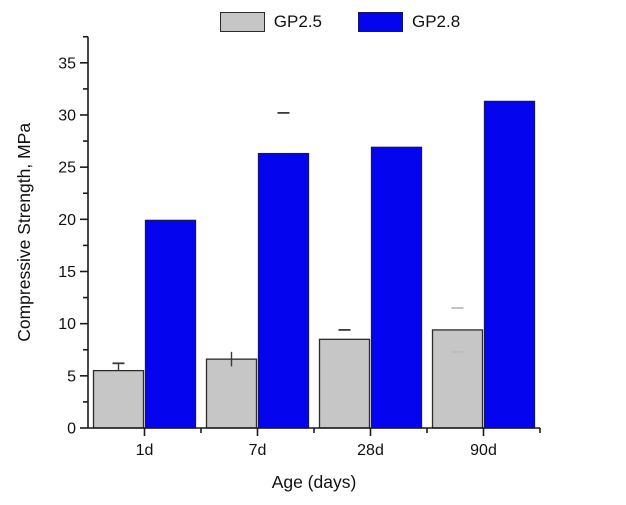 The image size is (626, 505). Describe the element at coordinates (67, 63) in the screenshot. I see `y-tick-label: 35` at that location.